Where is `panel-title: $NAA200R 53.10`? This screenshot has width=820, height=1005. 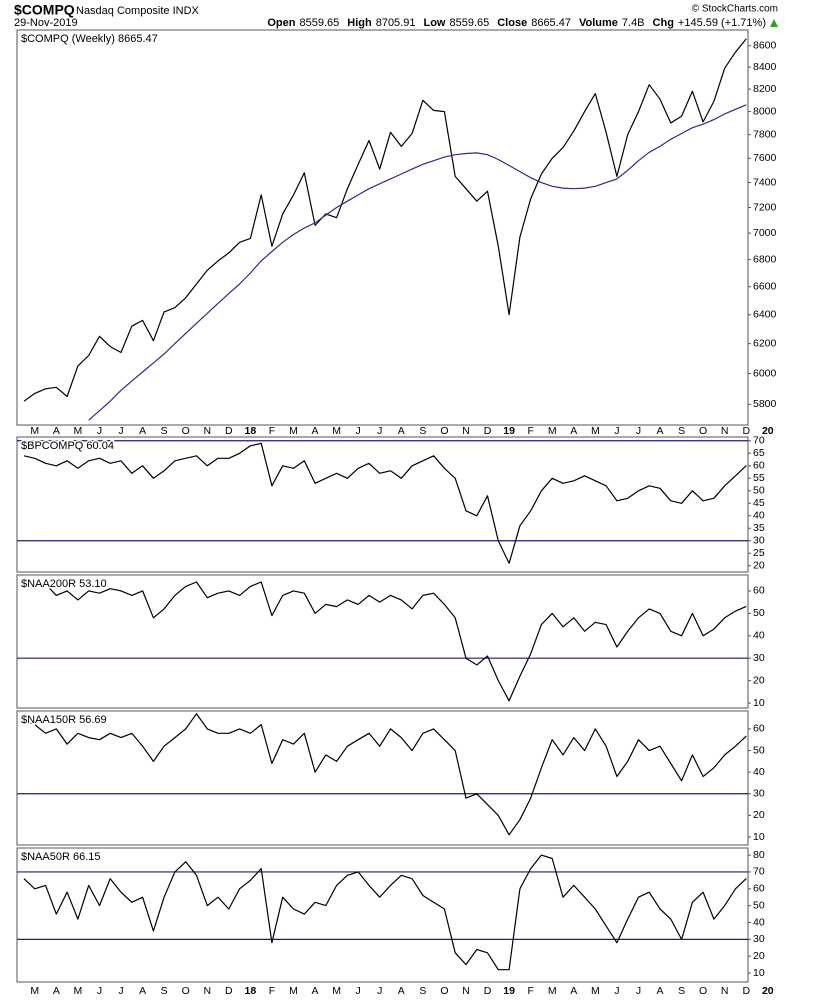 panel-title: $NAA200R 53.10 is located at coordinates (64, 584).